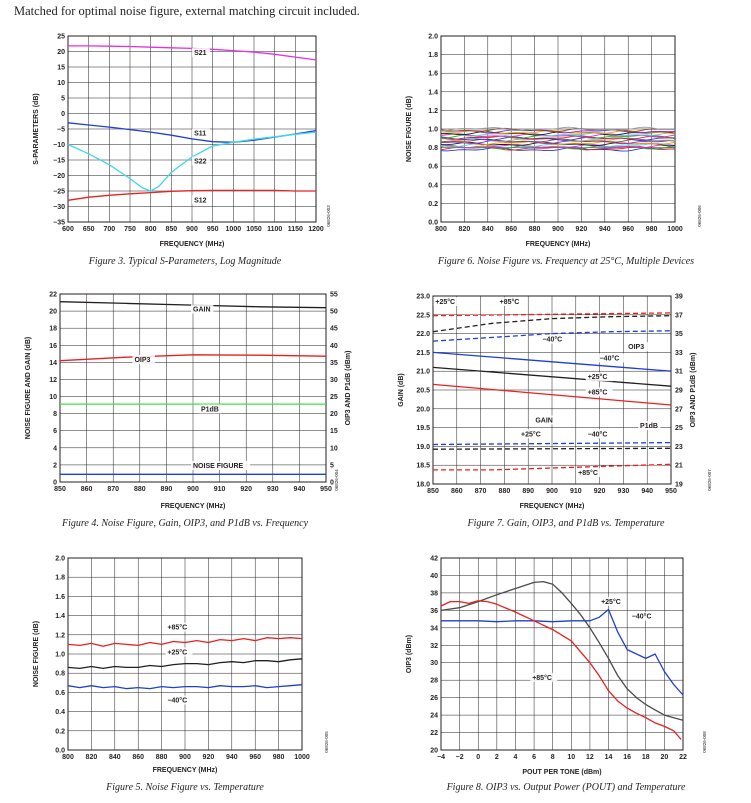 This screenshot has width=751, height=803. I want to click on y-tick-label: 20.5, so click(423, 391).